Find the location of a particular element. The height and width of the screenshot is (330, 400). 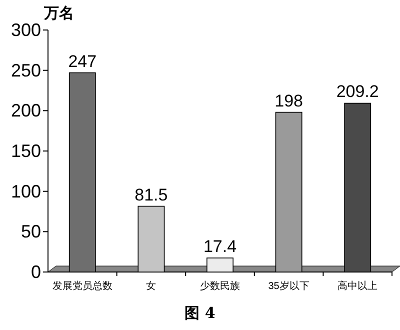

x-tick-label: 35岁以下 is located at coordinates (289, 286).